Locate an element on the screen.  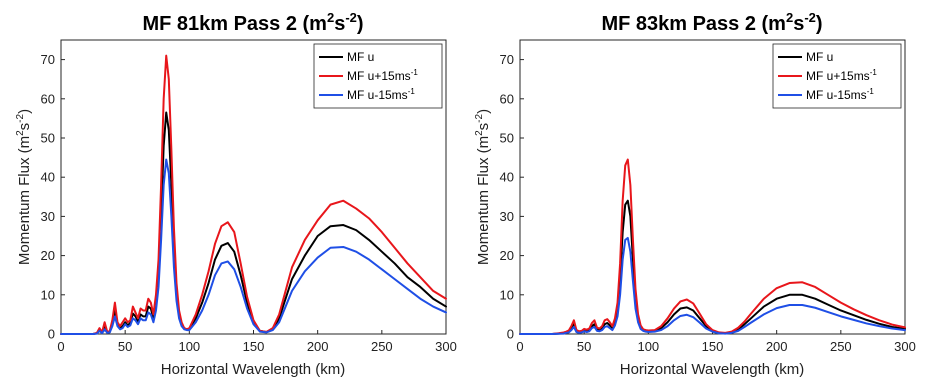
series-line-mf-u-minus is located at coordinates (712, 285).